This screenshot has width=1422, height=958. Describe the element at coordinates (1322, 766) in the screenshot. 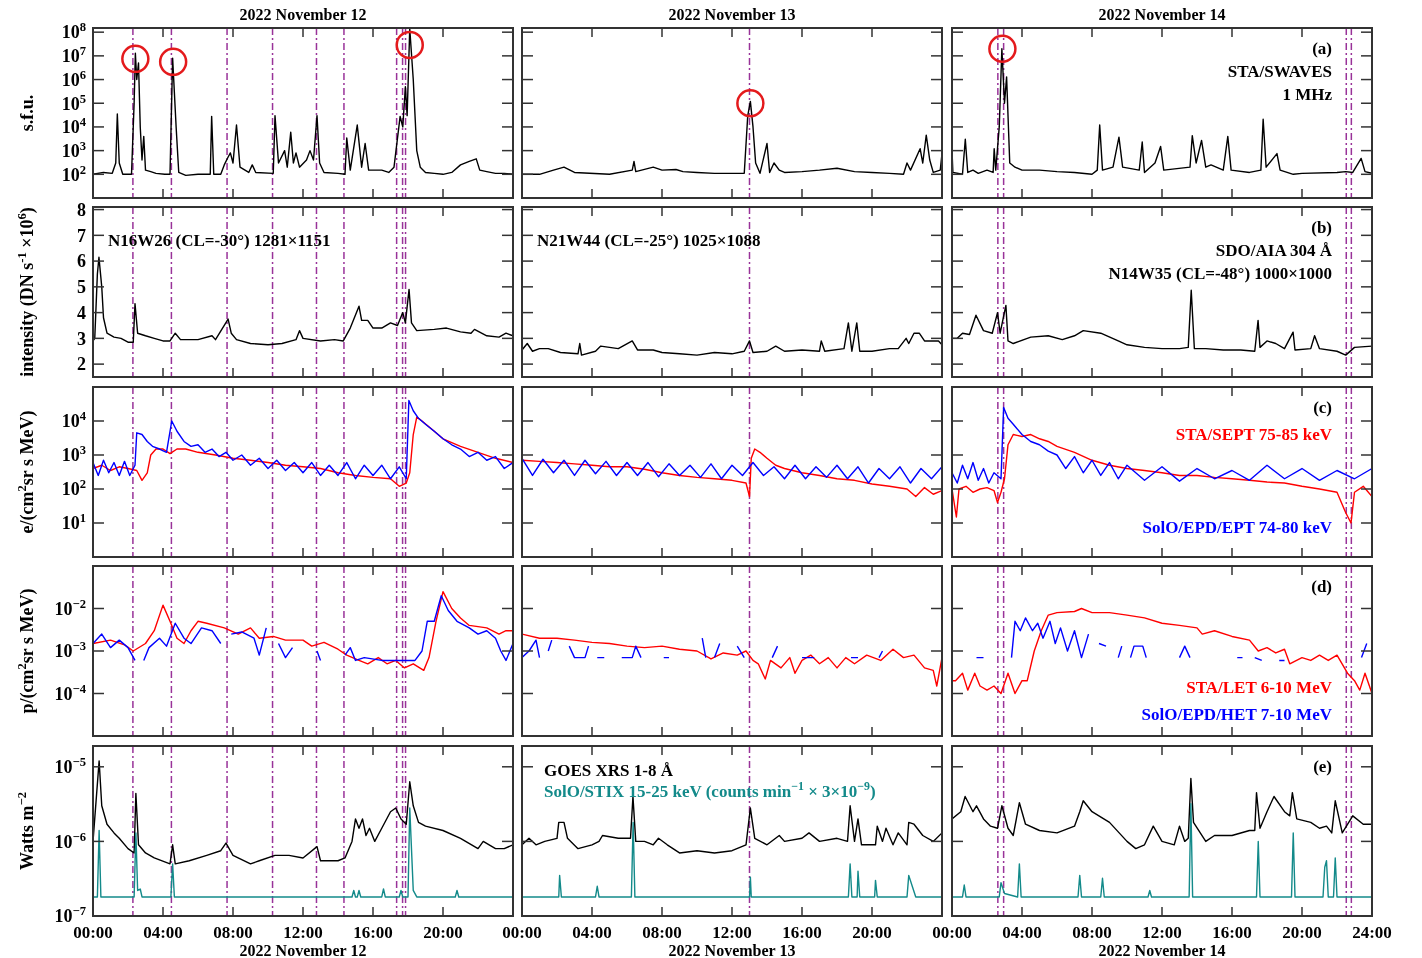

I see `annotation: (e)` at that location.